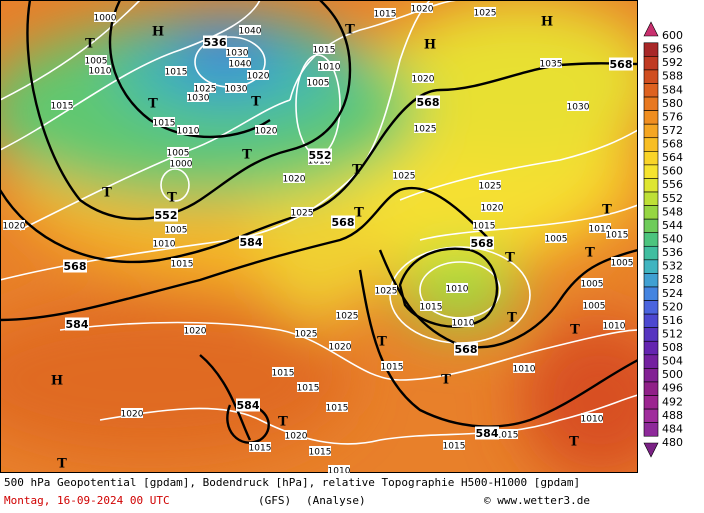 The height and width of the screenshot is (513, 704). What do you see at coordinates (551, 65) in the screenshot?
I see `isobar-label: 1035` at bounding box center [551, 65].